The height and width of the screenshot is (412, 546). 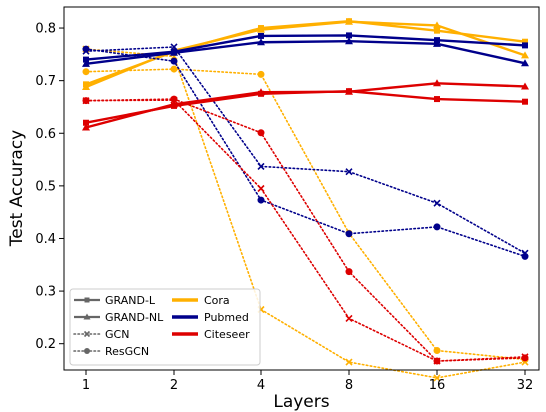 What do you see at coordinates (301, 402) in the screenshot?
I see `x-axis-label: Layers` at bounding box center [301, 402].